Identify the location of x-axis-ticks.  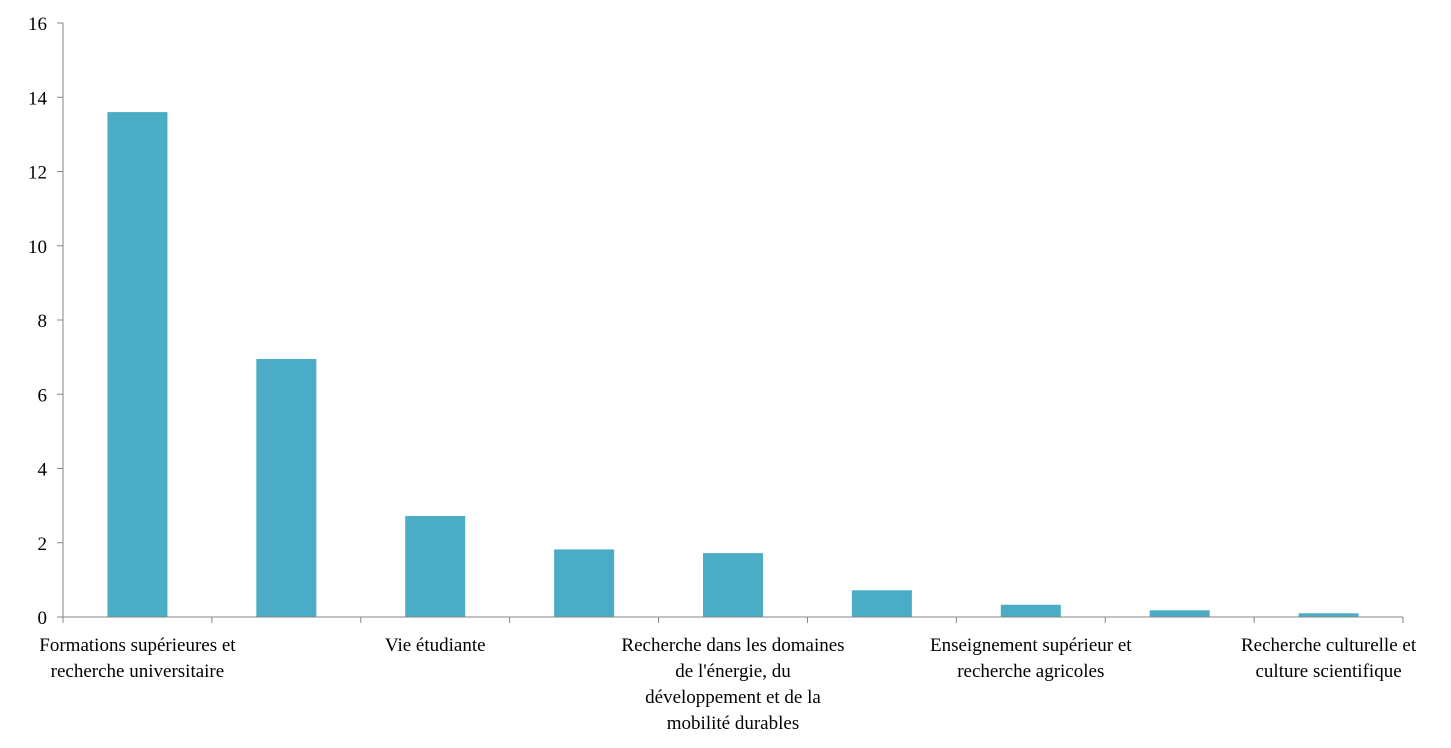
(733, 620).